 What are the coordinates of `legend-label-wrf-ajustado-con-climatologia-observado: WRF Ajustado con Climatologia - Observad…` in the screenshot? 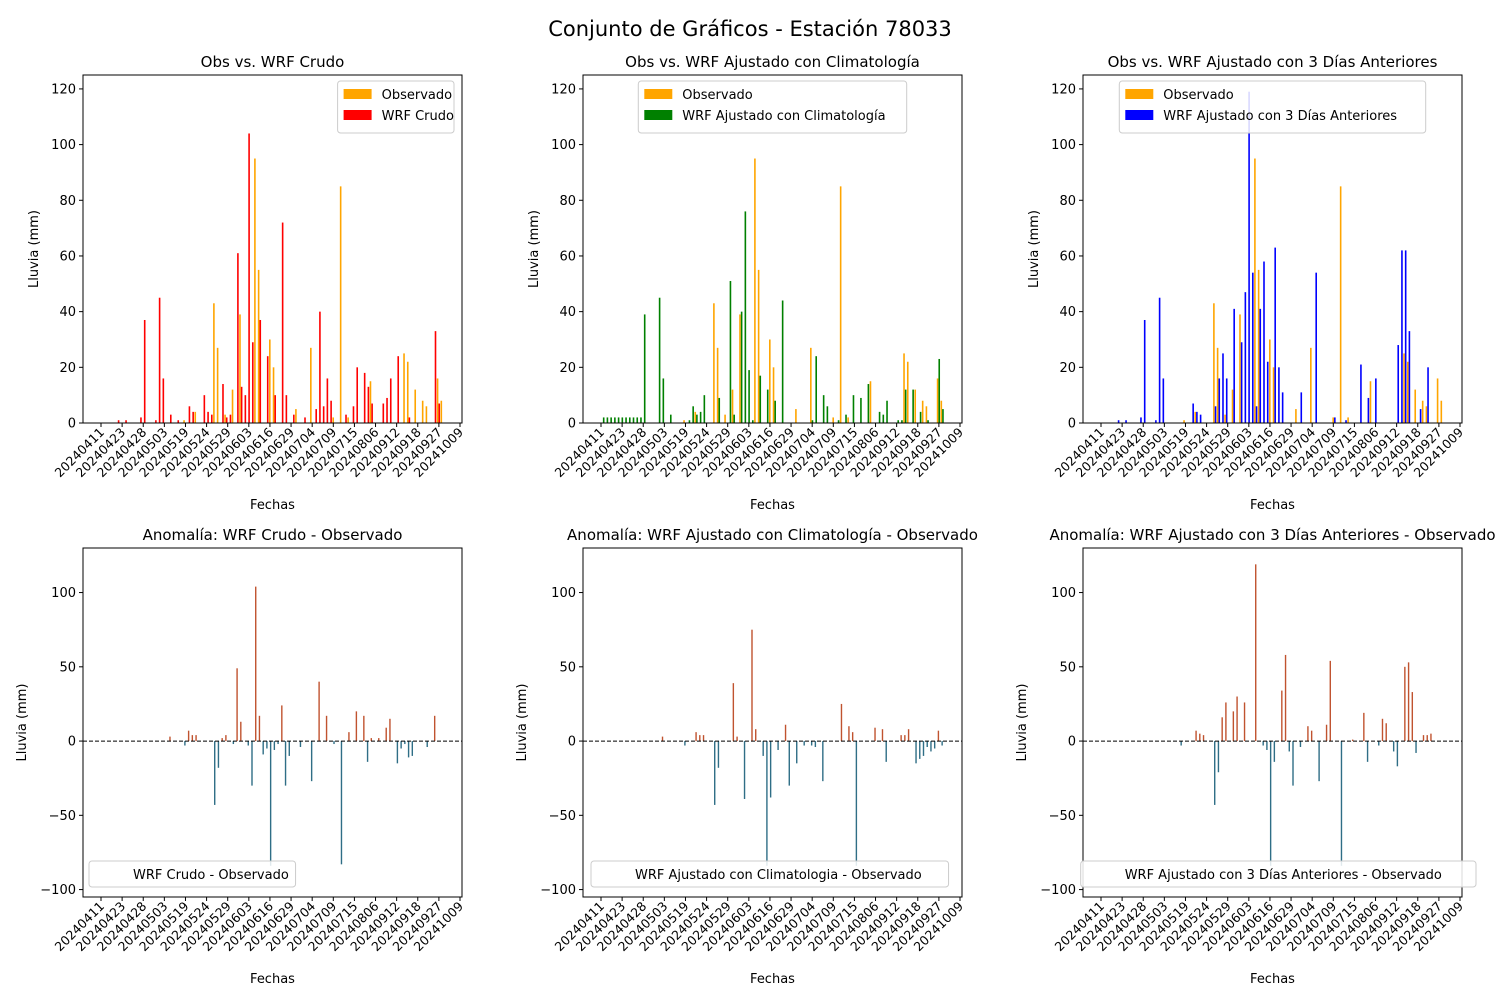 It's located at (778, 875).